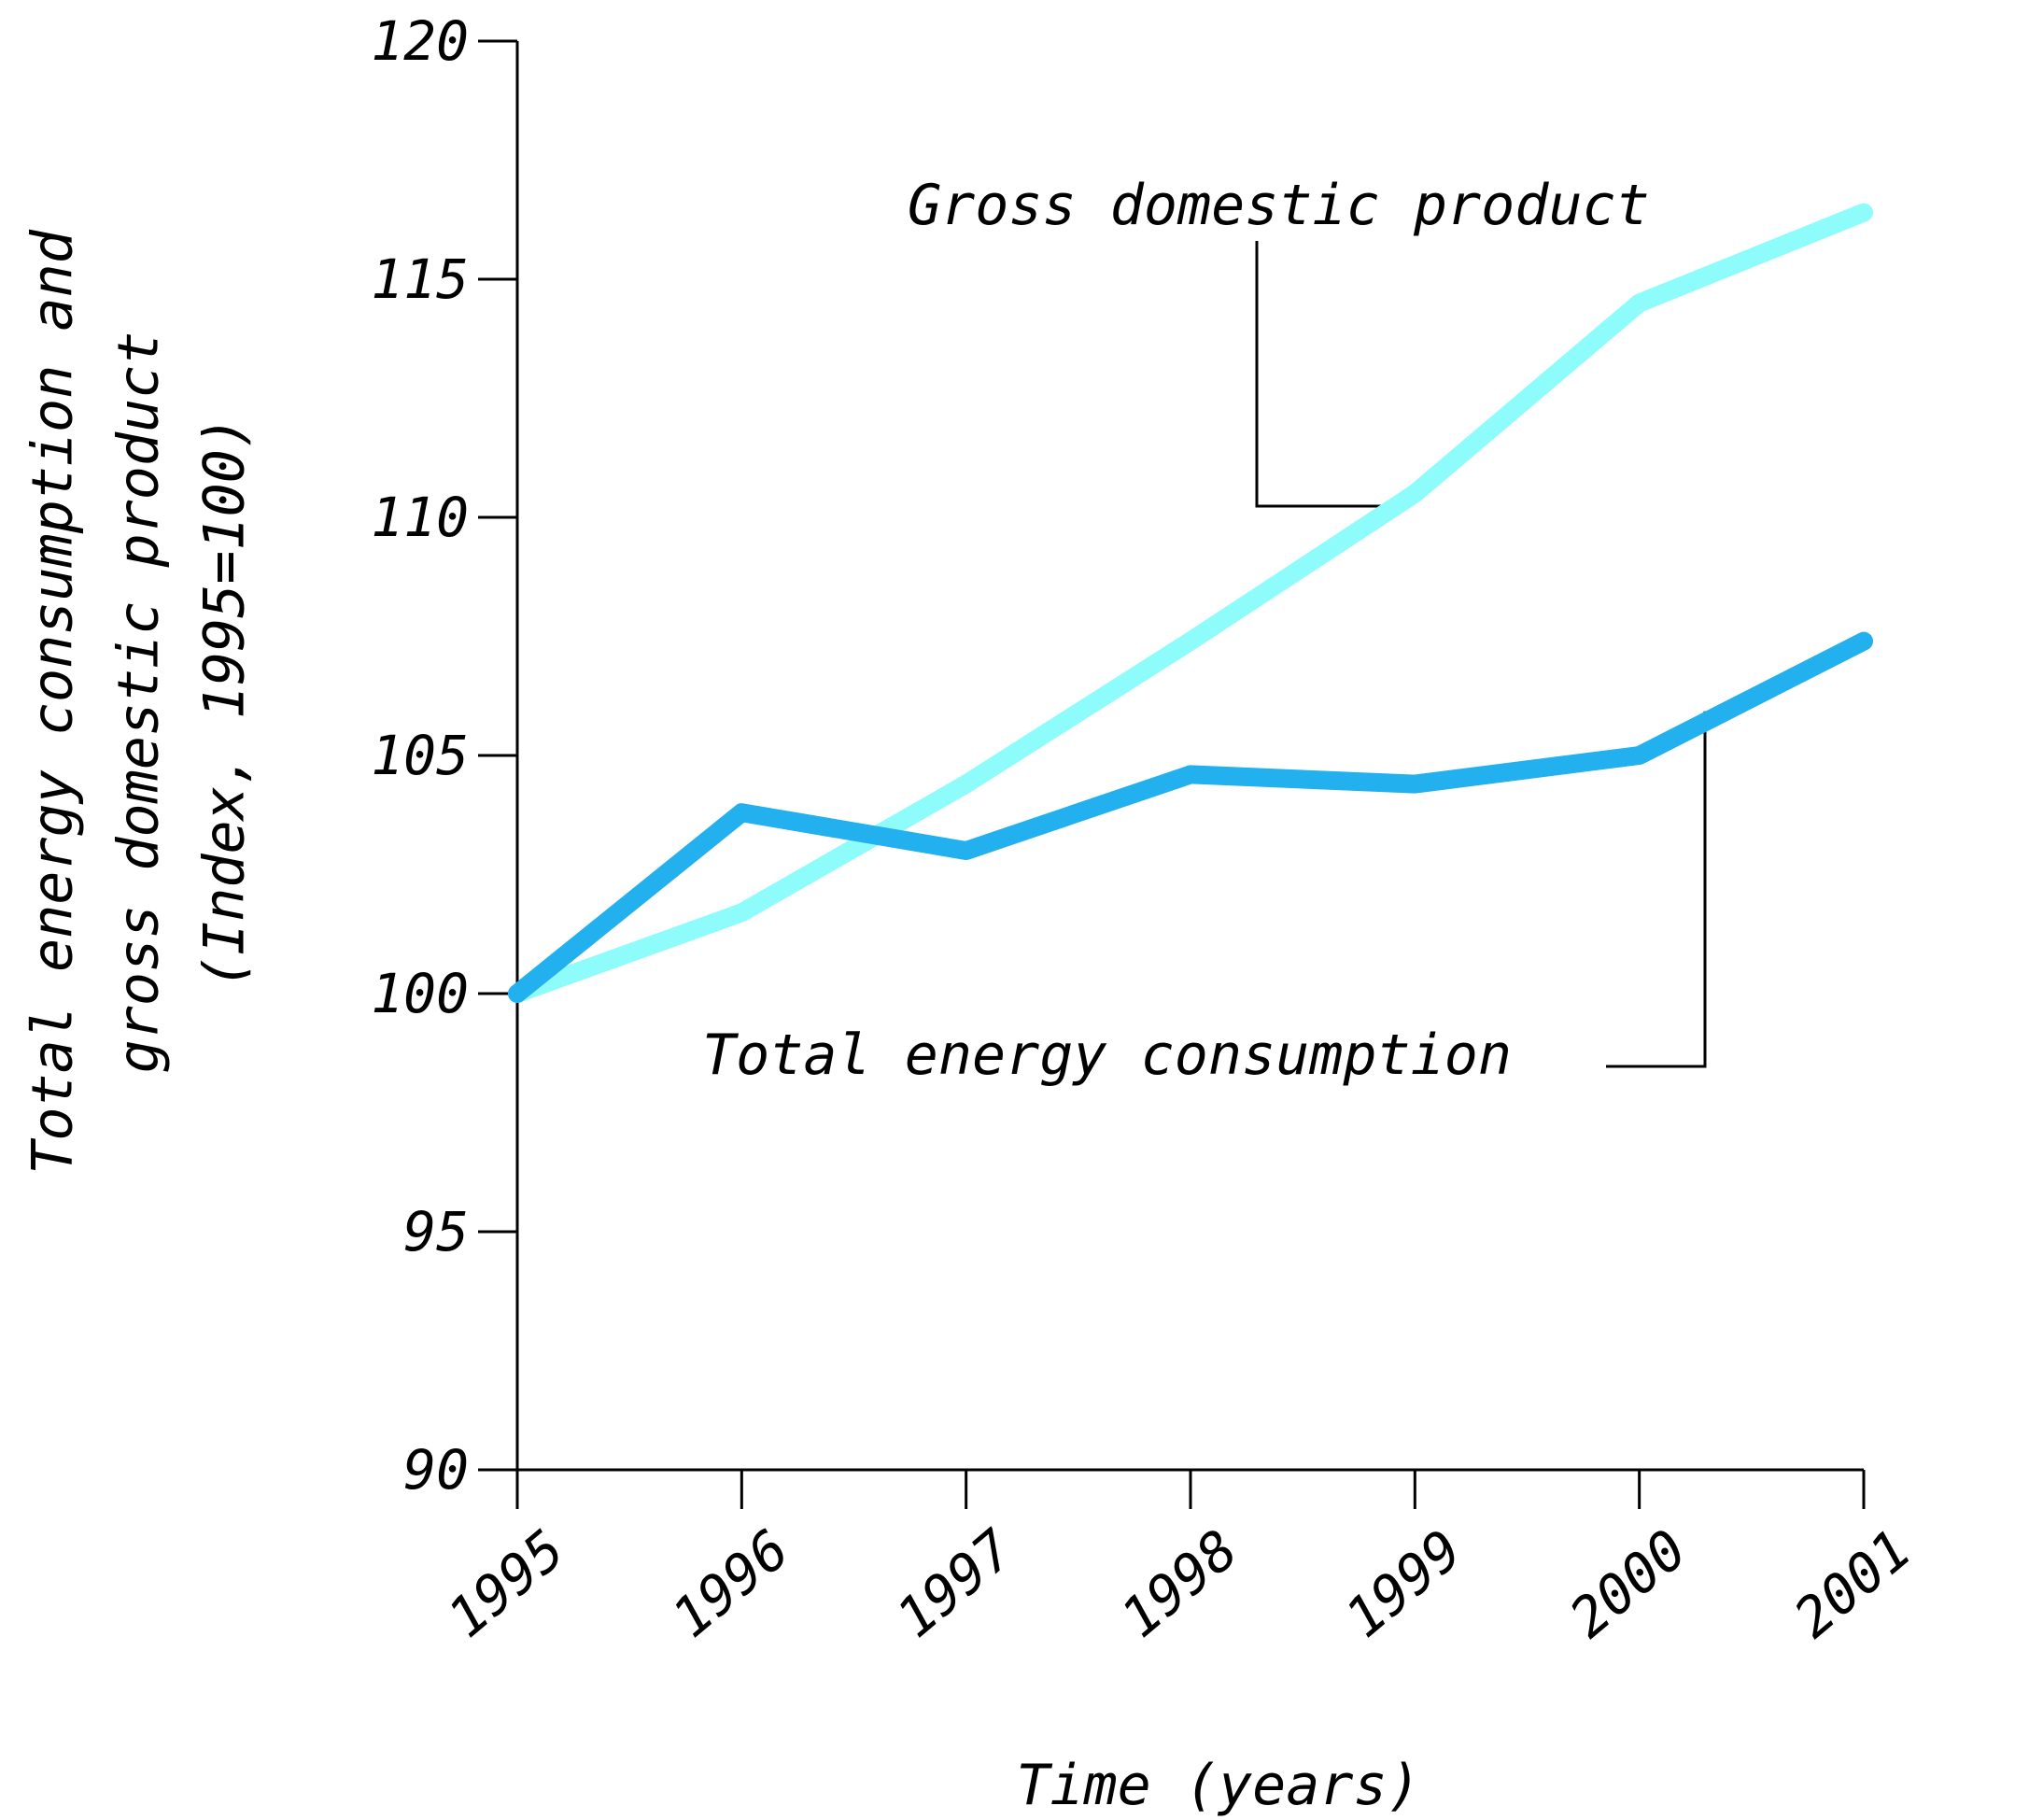 This screenshot has width=2043, height=1820. Describe the element at coordinates (506, 1583) in the screenshot. I see `x-tick-label: 1995` at that location.